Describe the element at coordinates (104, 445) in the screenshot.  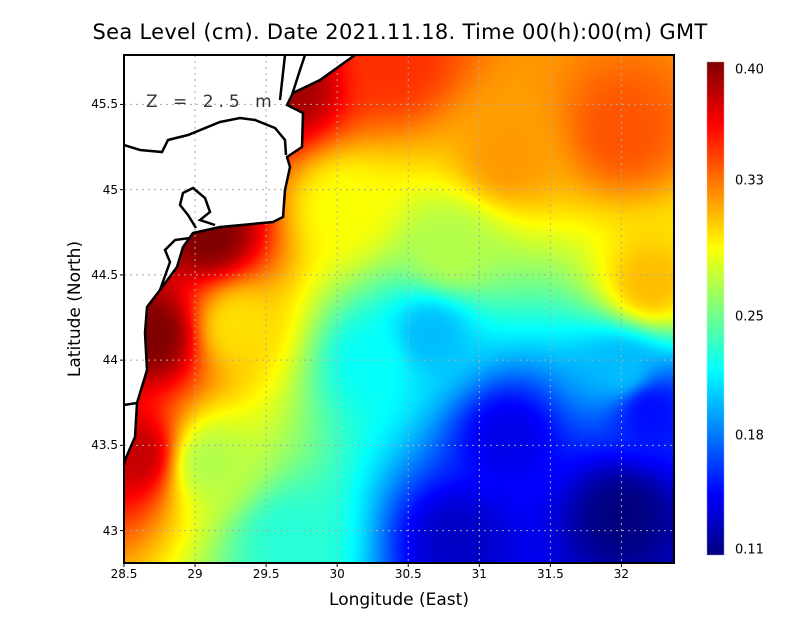
I see `y-tick-label: 43.5` at that location.